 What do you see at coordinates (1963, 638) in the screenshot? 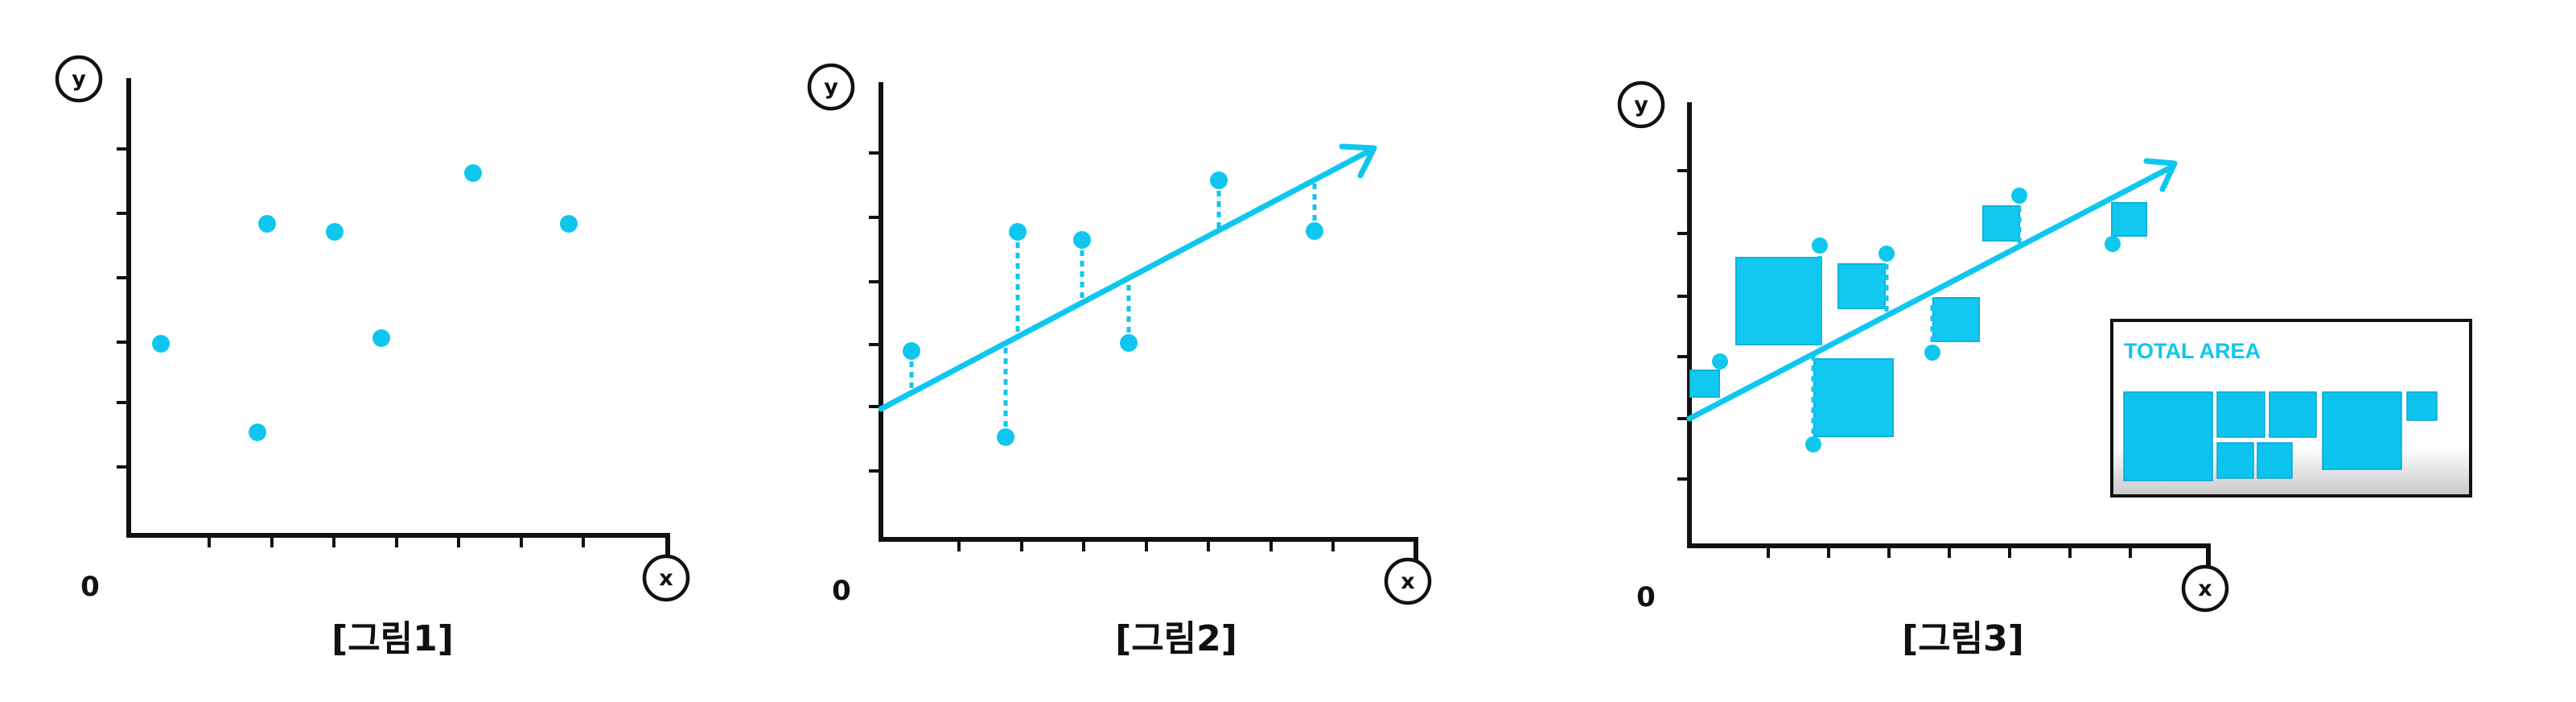
I see `panel-3-caption: [그림3]` at bounding box center [1963, 638].